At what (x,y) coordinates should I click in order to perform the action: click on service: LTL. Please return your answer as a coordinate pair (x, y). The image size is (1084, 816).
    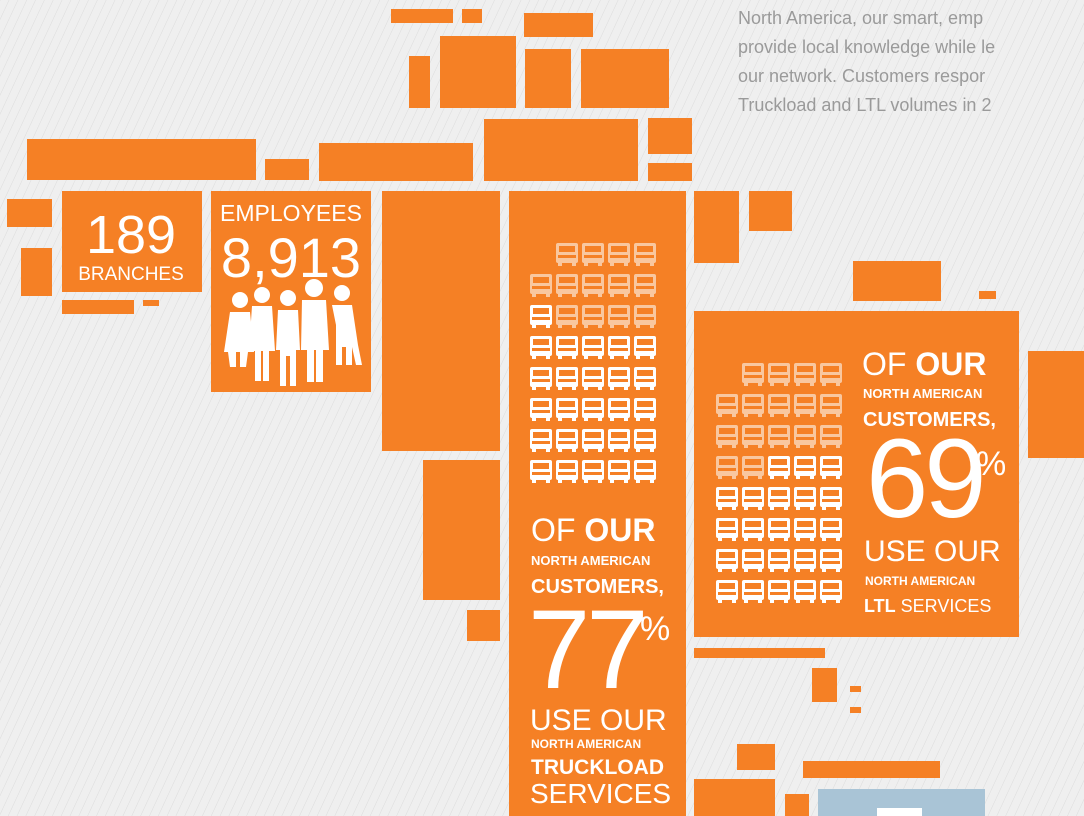
    Looking at the image, I should click on (880, 606).